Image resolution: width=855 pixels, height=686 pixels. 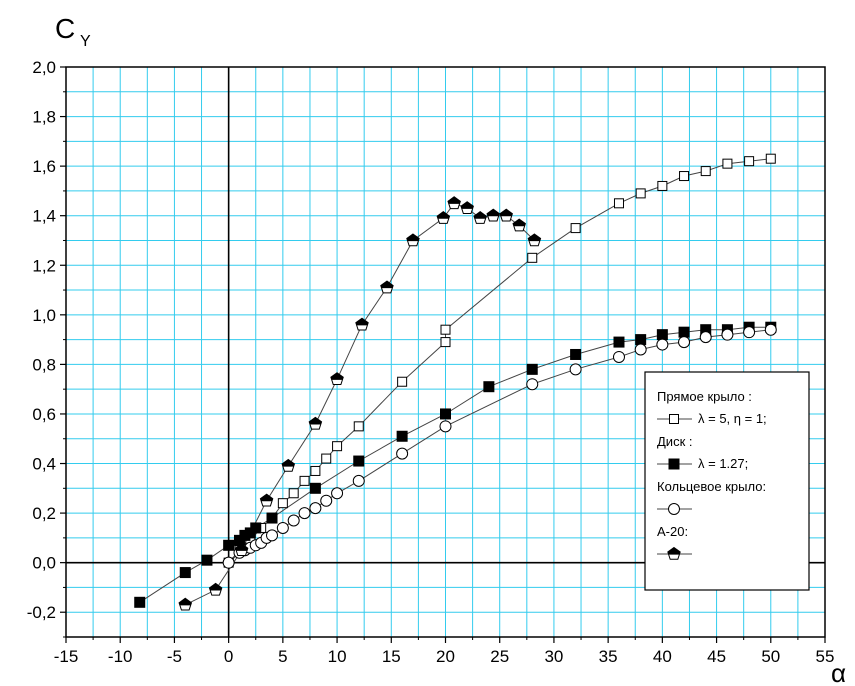 What do you see at coordinates (716, 656) in the screenshot?
I see `x-tick-label: 45` at bounding box center [716, 656].